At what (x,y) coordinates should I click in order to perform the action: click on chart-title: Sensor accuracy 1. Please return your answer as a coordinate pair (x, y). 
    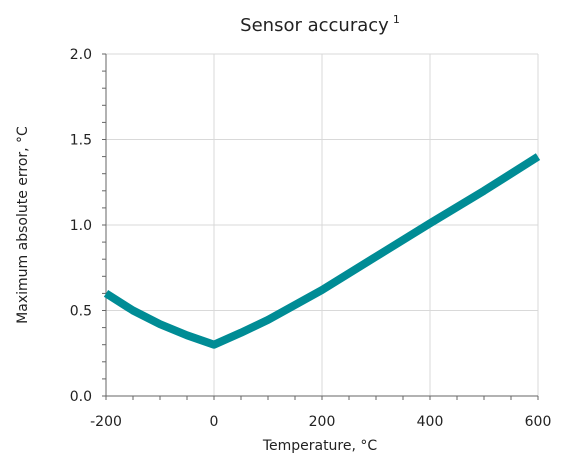
    Looking at the image, I should click on (320, 24).